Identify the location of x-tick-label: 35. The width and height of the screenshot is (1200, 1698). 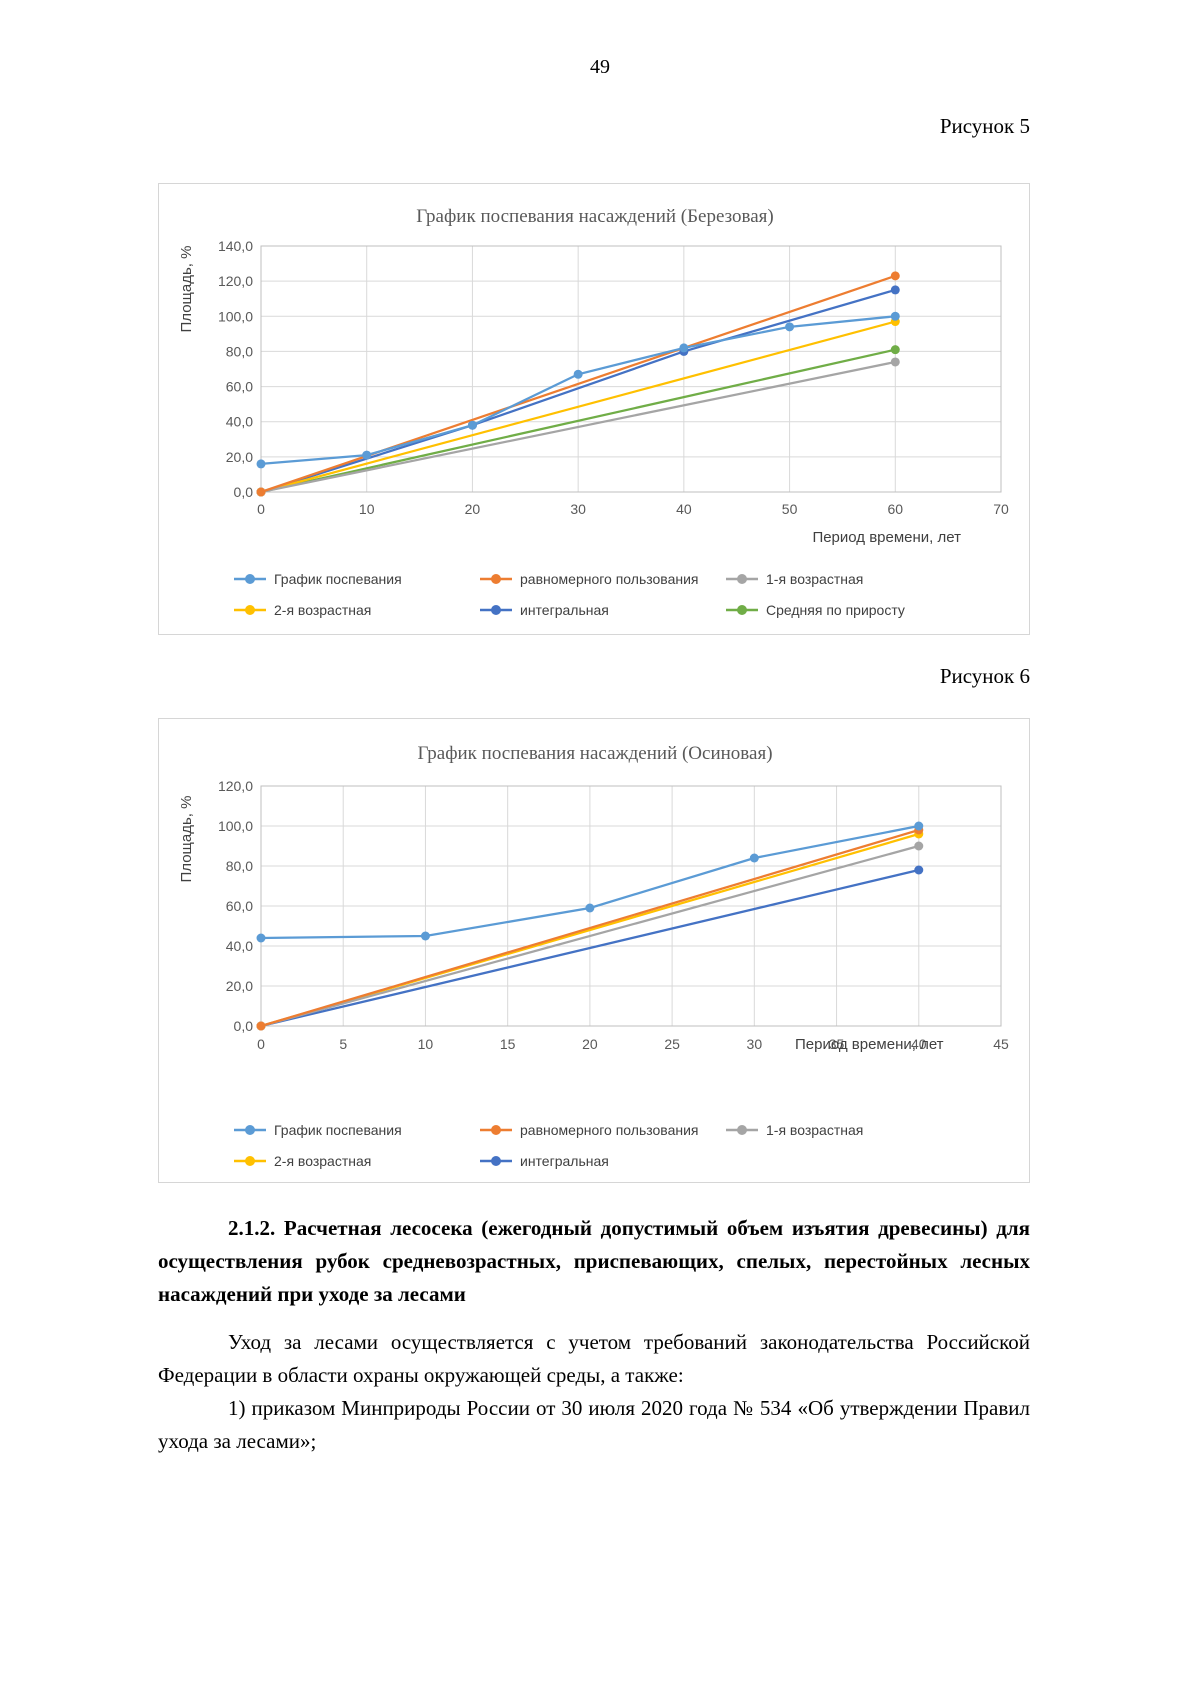
(836, 1044).